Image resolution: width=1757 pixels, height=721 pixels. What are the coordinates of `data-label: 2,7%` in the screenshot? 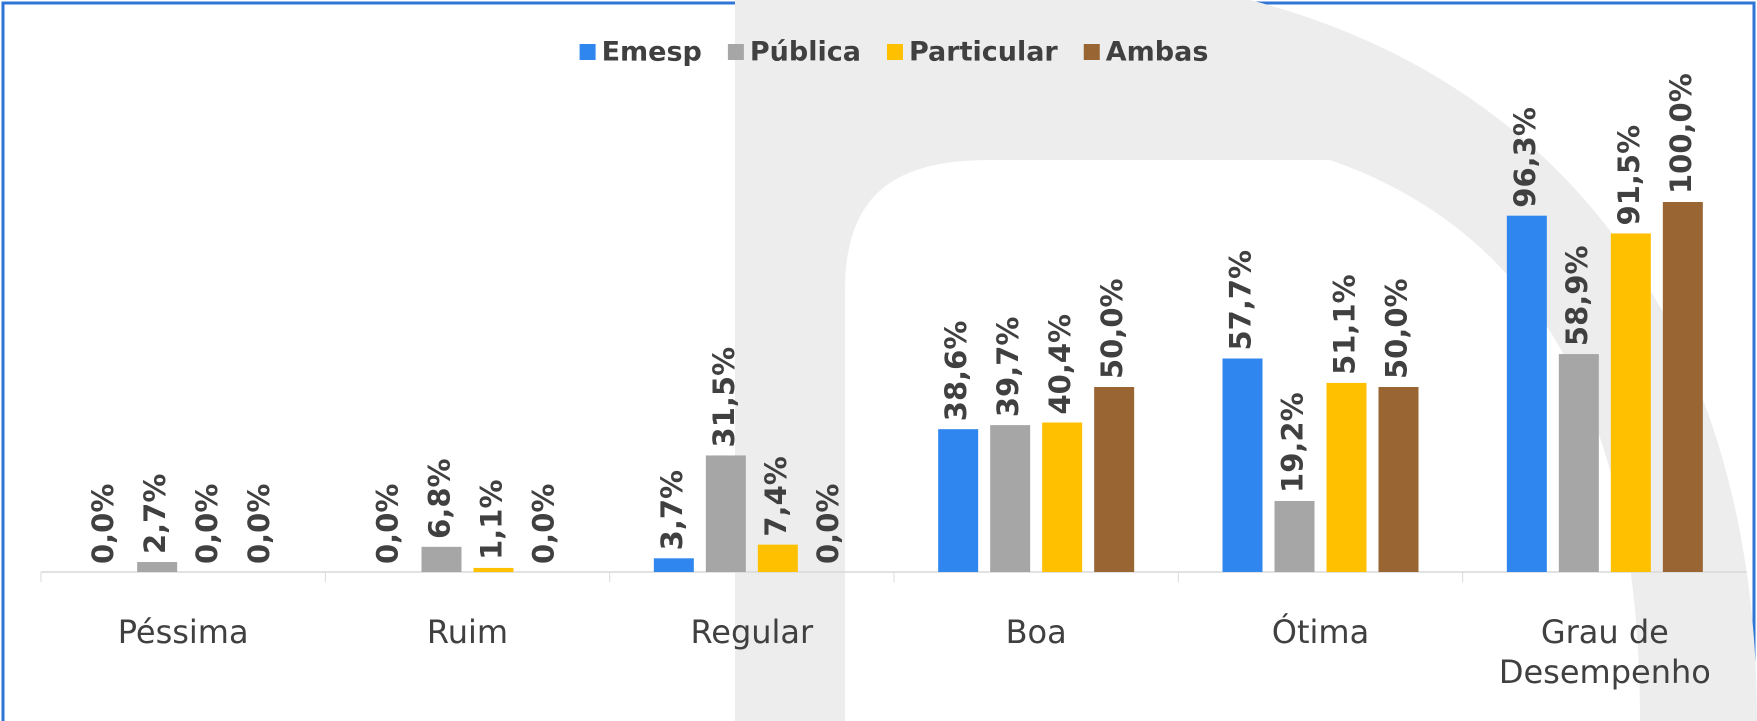 It's located at (155, 514).